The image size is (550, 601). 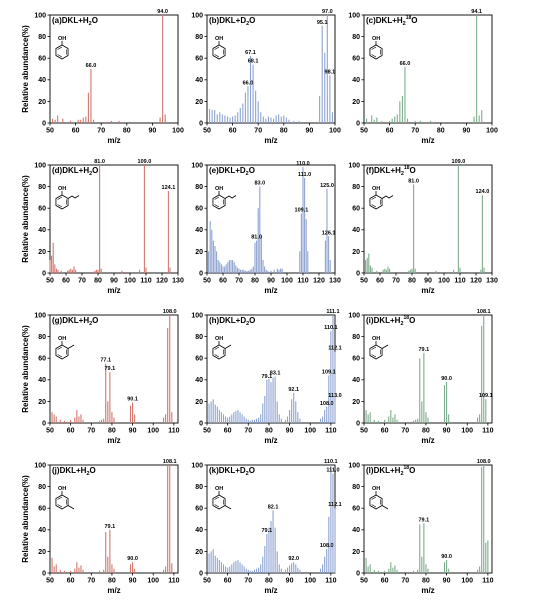 I want to click on panel-tag: (c), so click(x=371, y=20).